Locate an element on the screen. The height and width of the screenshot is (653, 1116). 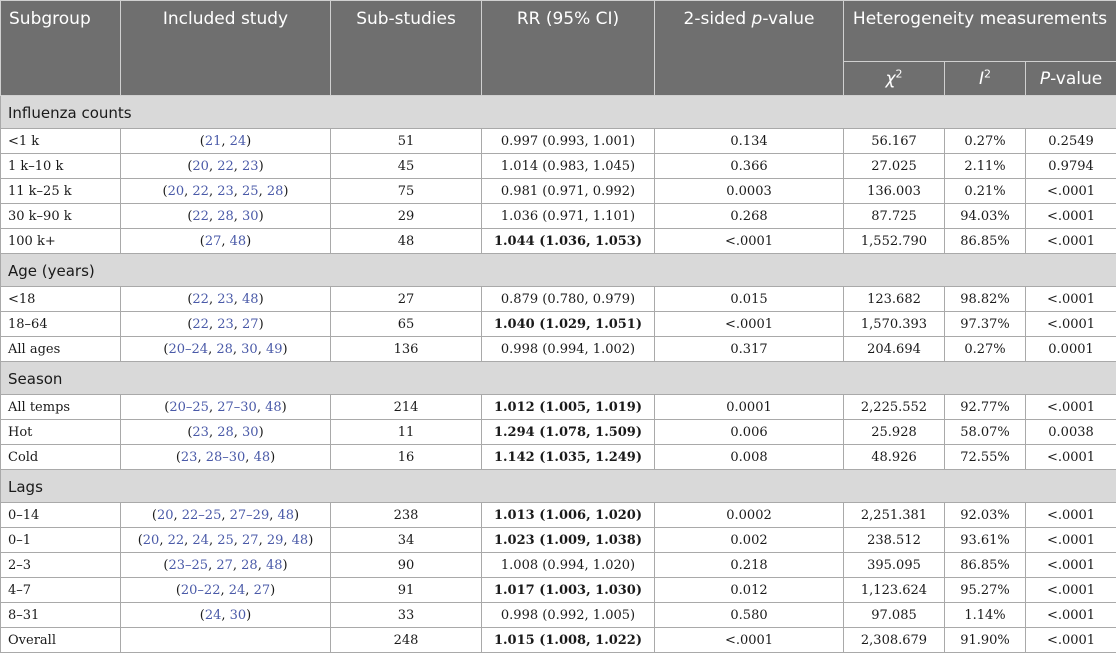
chi-squared-value: 395.095 is located at coordinates (894, 565).